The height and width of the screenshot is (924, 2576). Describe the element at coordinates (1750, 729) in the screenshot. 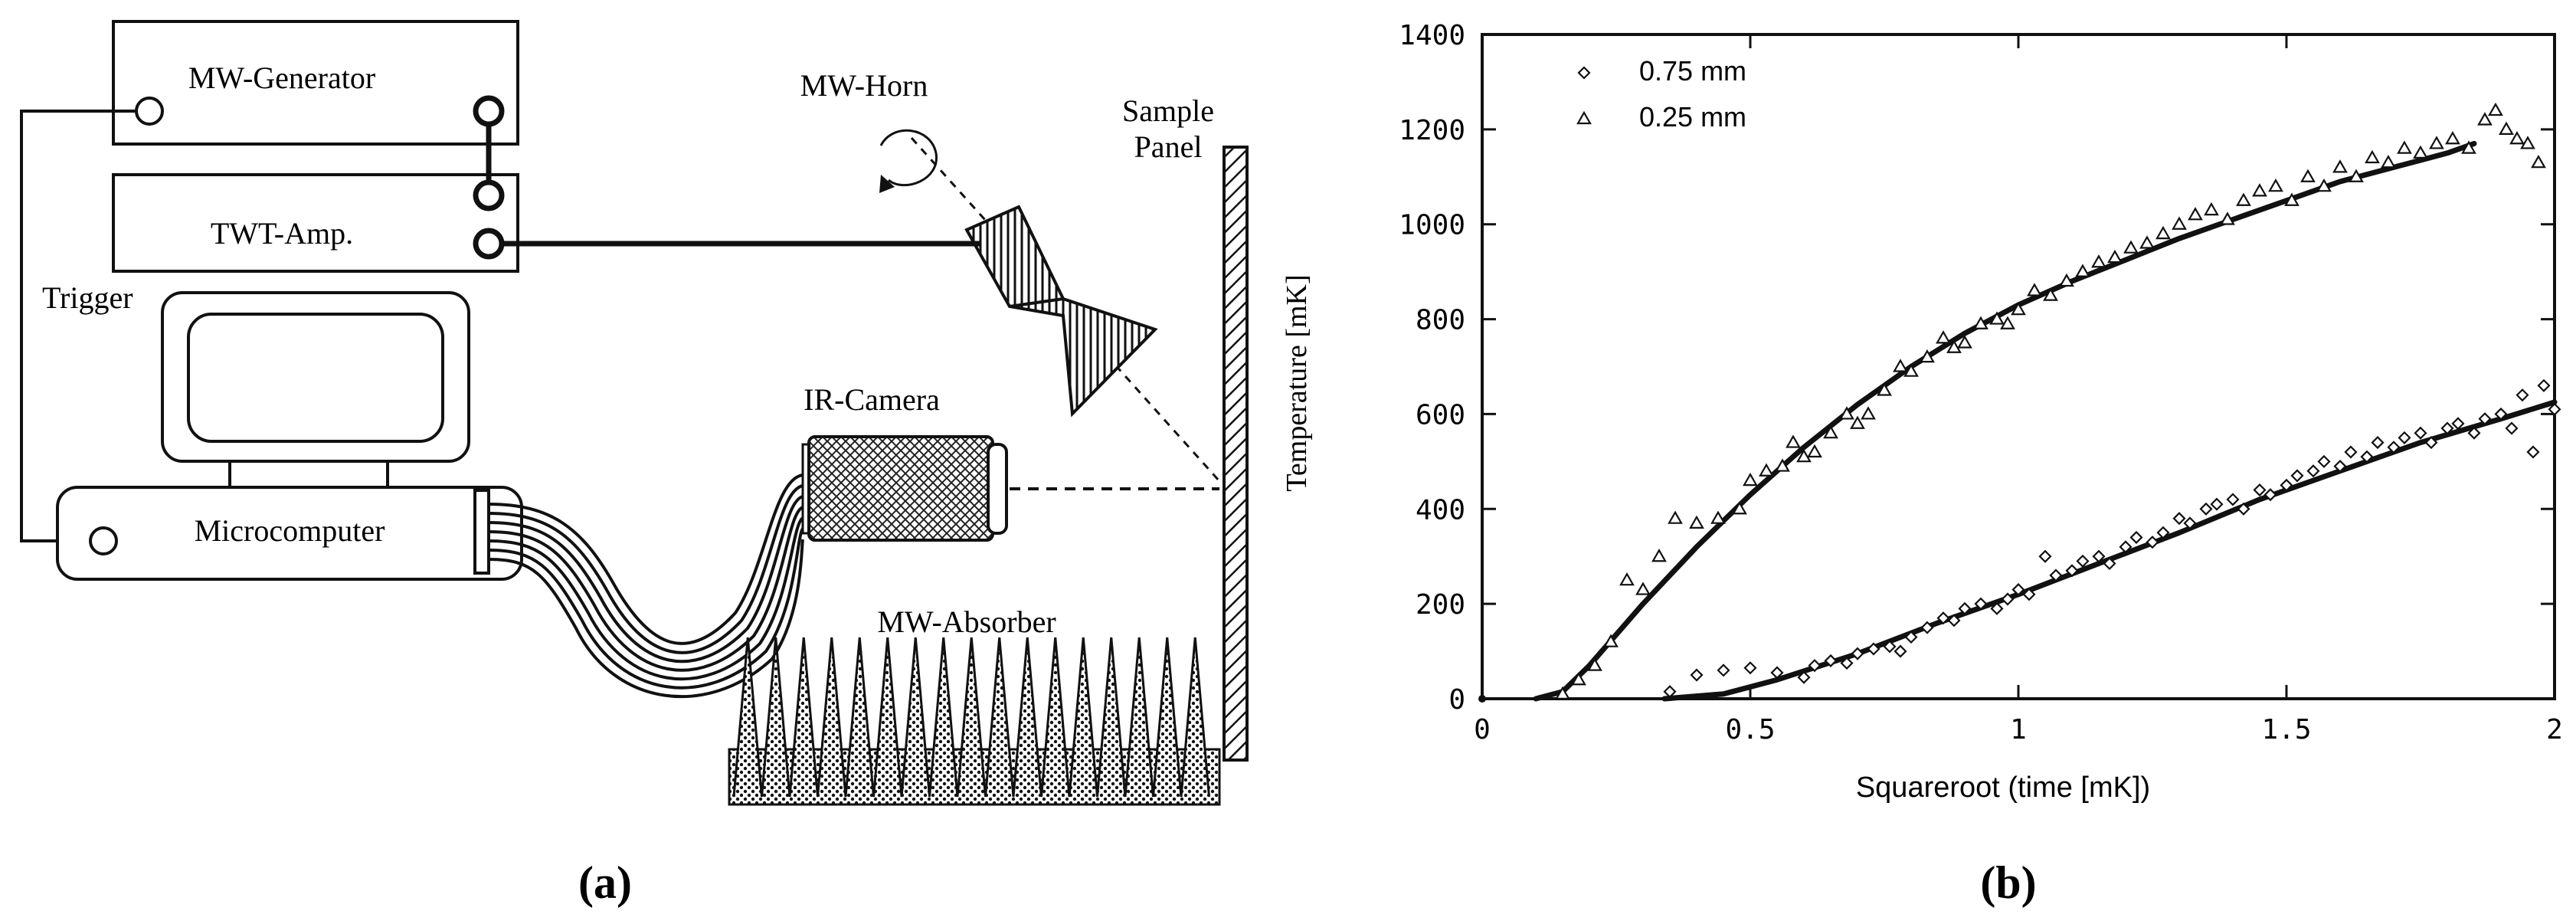

I see `x-tick-label: 0.5` at that location.